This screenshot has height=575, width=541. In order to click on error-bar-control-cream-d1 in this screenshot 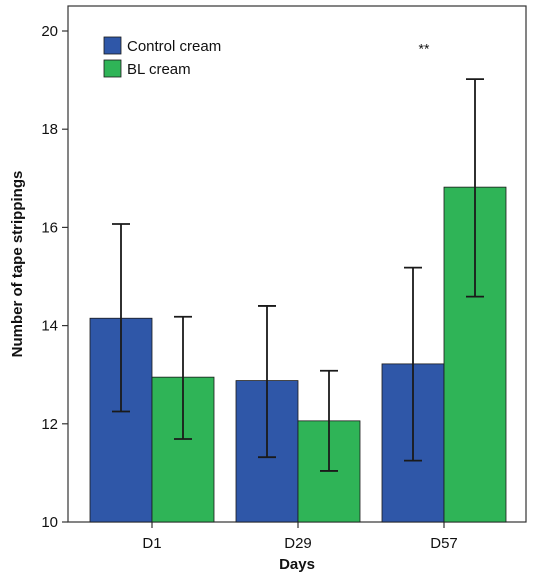, I will do `click(121, 318)`.